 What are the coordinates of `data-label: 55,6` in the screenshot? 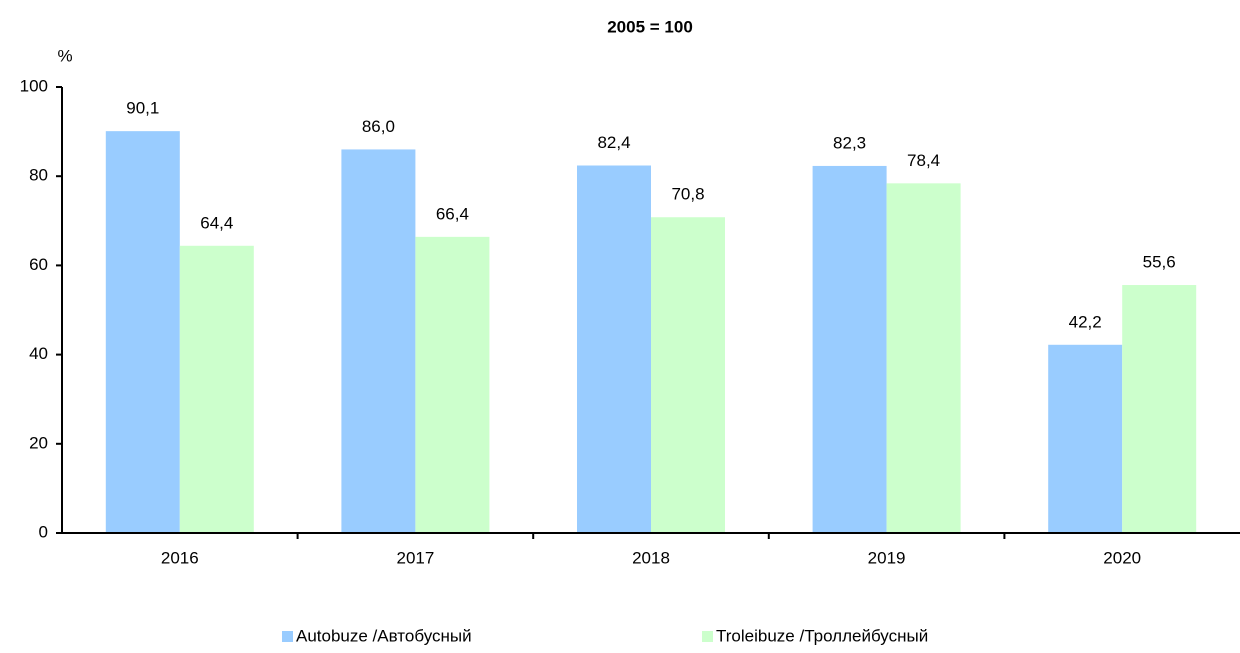 It's located at (1159, 262).